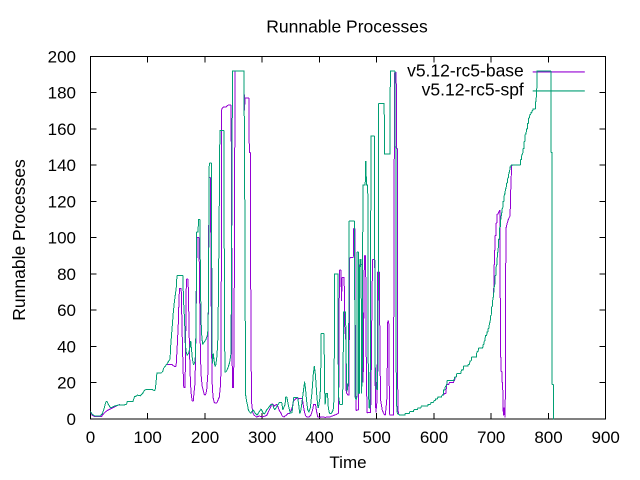 The width and height of the screenshot is (640, 480). I want to click on svg-text: 160, so click(62, 129).